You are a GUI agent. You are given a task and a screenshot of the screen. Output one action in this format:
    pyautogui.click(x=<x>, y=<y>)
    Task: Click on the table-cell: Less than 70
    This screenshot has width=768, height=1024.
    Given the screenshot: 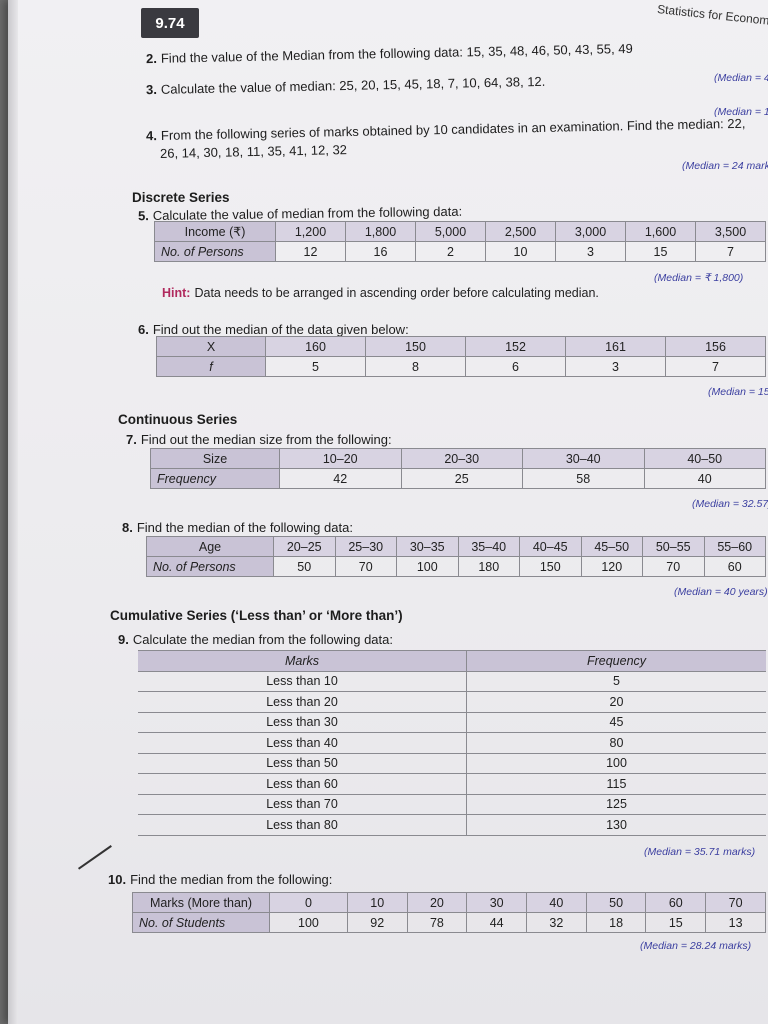 What is the action you would take?
    pyautogui.click(x=302, y=804)
    